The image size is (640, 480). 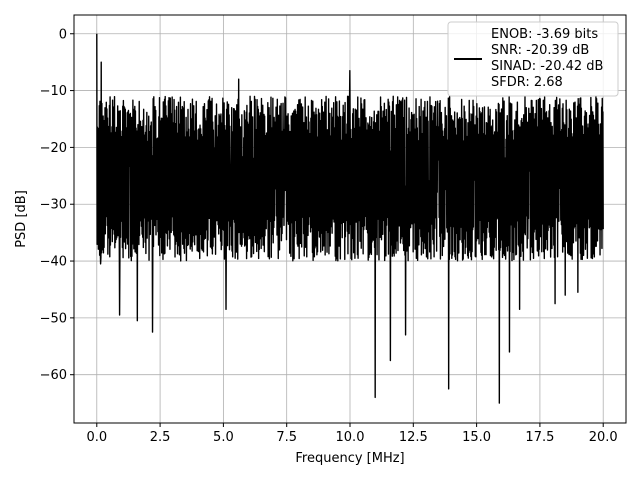 I want to click on legend-entry-sinad: SINAD: -20.42 dB, so click(x=547, y=66).